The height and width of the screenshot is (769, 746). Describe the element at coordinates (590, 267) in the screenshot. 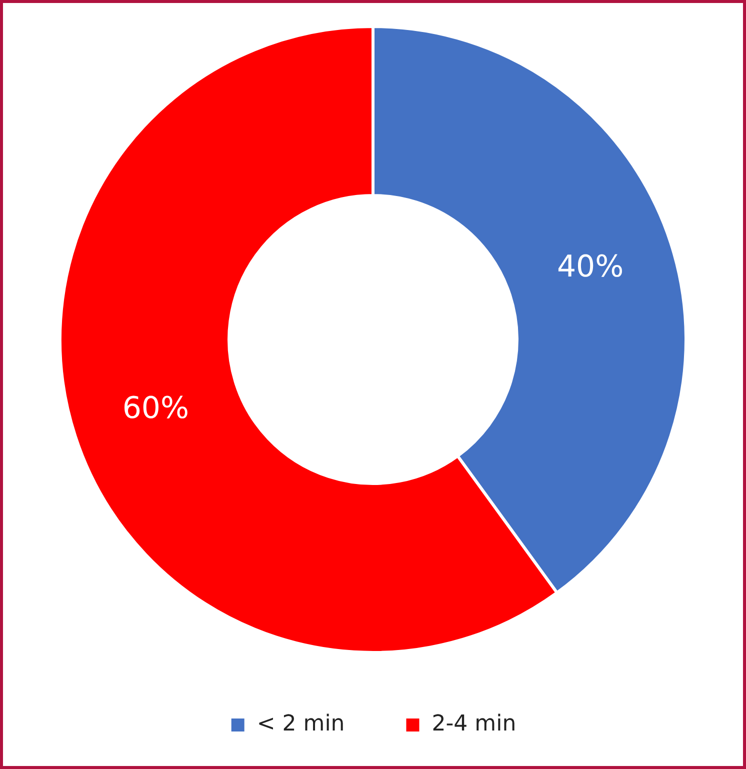

I see `data-label: 40%` at that location.